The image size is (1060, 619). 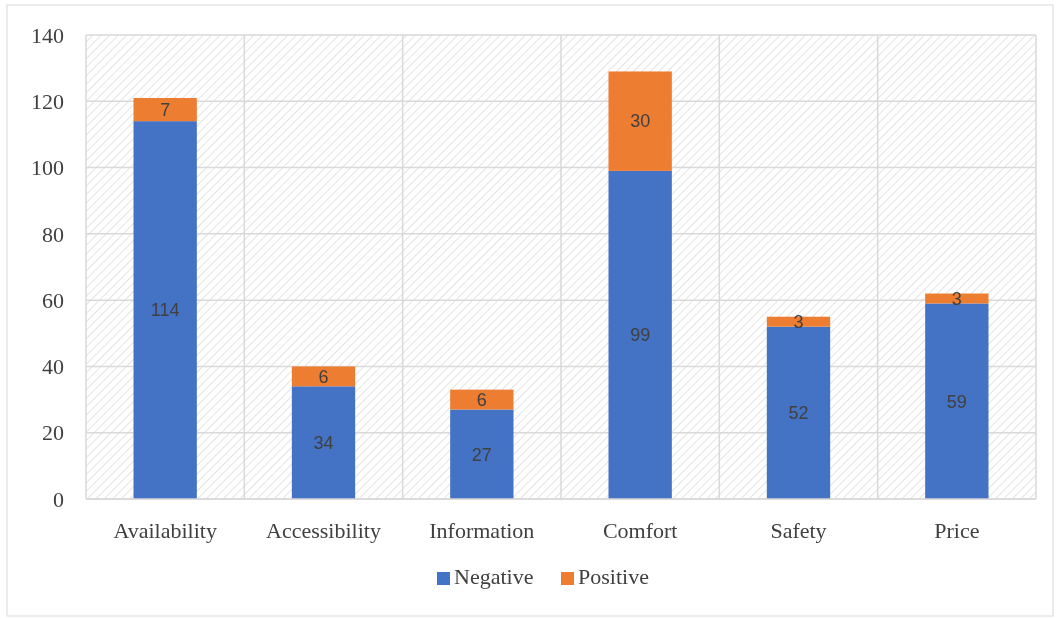 I want to click on y-tick-label: 40, so click(x=53, y=367).